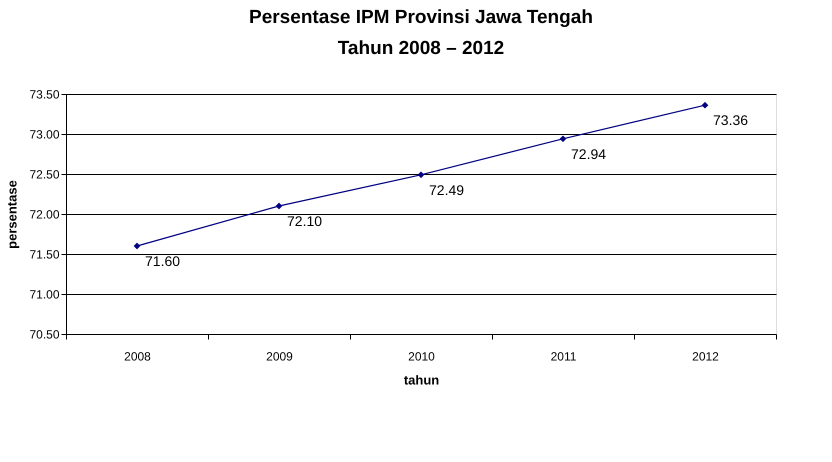  What do you see at coordinates (44, 215) in the screenshot?
I see `y-tick-label: 72.00` at bounding box center [44, 215].